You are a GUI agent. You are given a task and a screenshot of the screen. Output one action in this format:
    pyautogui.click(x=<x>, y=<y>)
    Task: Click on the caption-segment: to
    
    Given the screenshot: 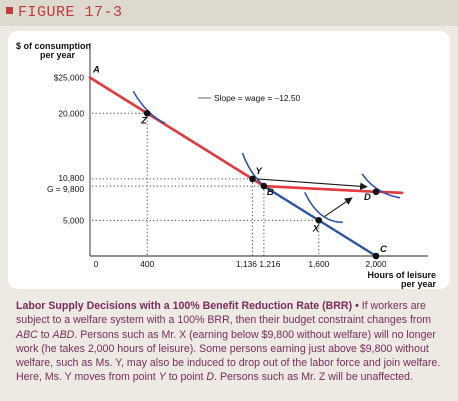 What is the action you would take?
    pyautogui.click(x=45, y=334)
    